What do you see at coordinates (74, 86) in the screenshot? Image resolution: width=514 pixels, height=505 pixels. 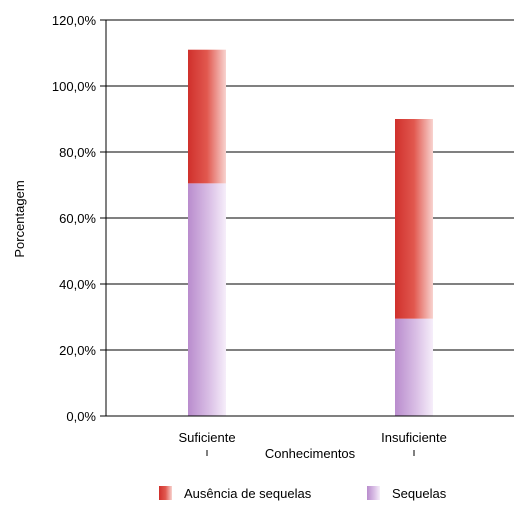 I see `y-tick-label: 100,0%` at bounding box center [74, 86].